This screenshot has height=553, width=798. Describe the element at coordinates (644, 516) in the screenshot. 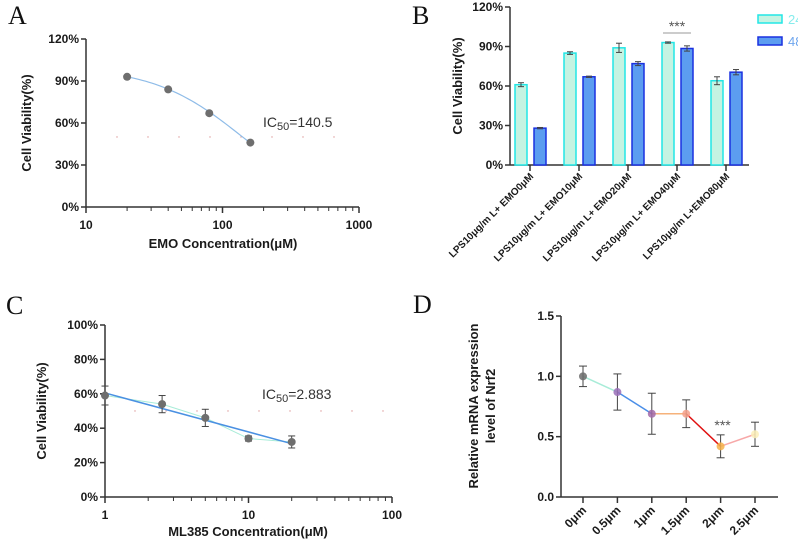

I see `x-category-label: 1μm` at that location.